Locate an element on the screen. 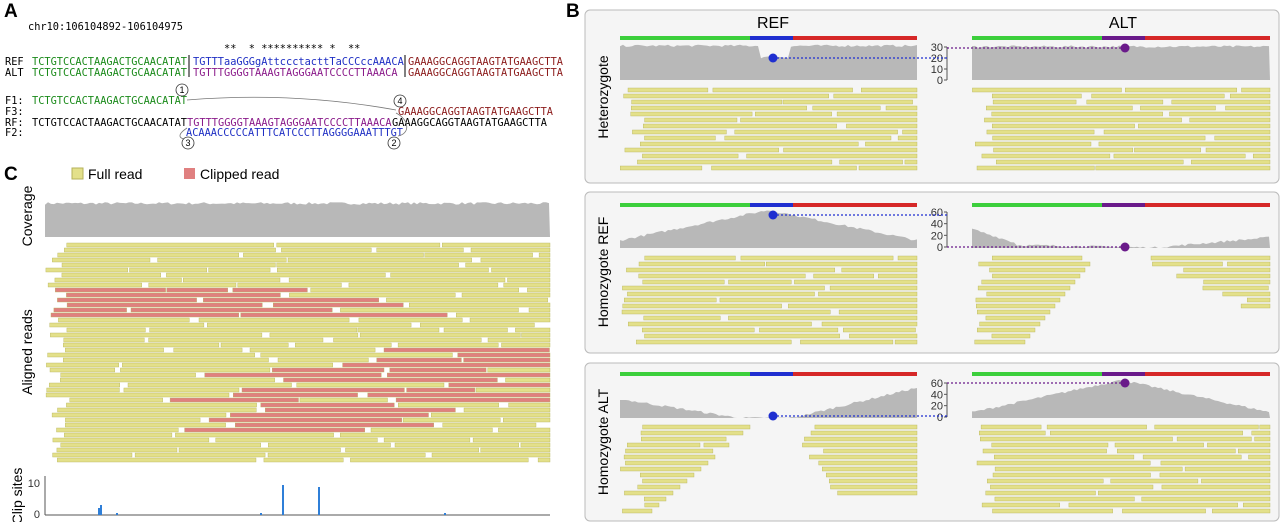 The height and width of the screenshot is (522, 1280). tick-label: 0 is located at coordinates (940, 81).